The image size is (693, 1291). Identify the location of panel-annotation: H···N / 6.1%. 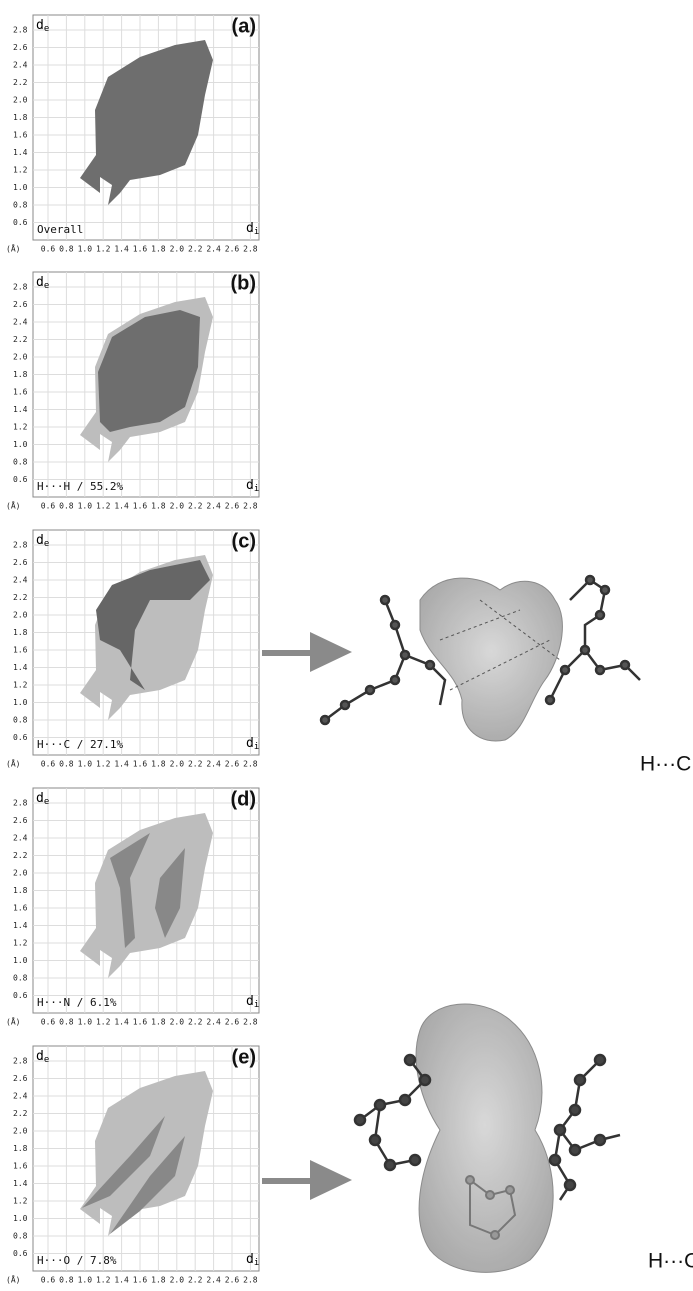
(77, 1002).